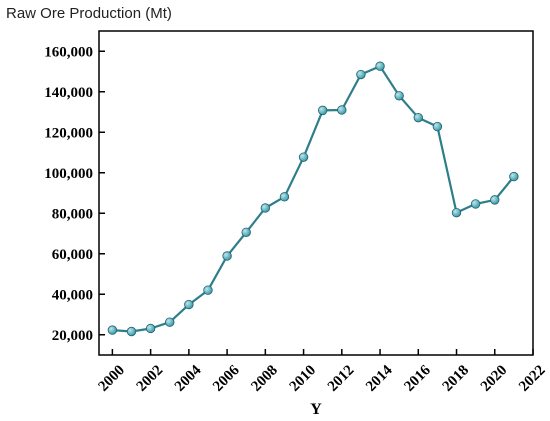  Describe the element at coordinates (72, 295) in the screenshot. I see `y-tick-label: 40,000` at that location.